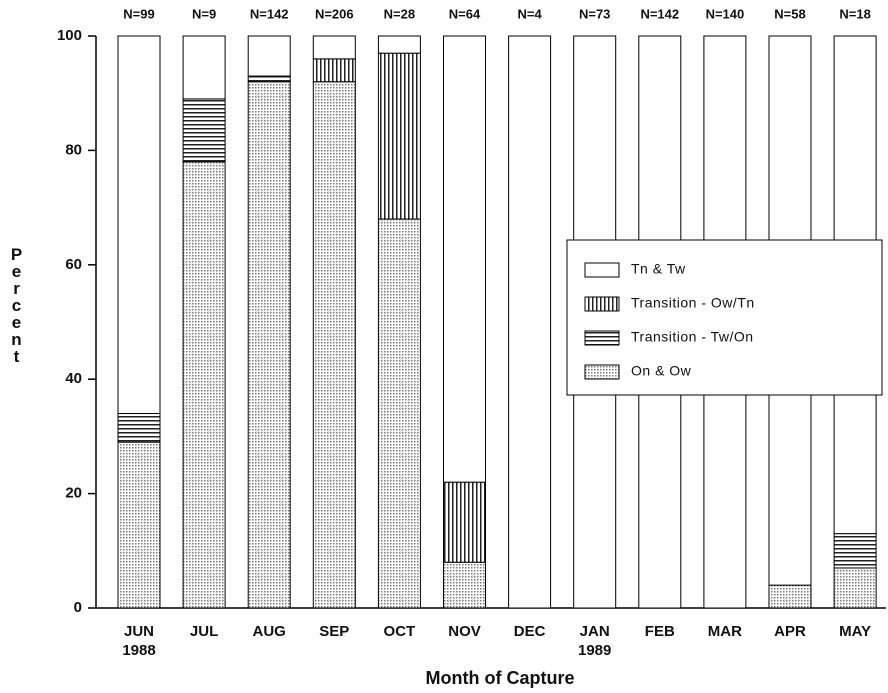 This screenshot has height=693, width=888. I want to click on x-tick-label: MAY, so click(855, 631).